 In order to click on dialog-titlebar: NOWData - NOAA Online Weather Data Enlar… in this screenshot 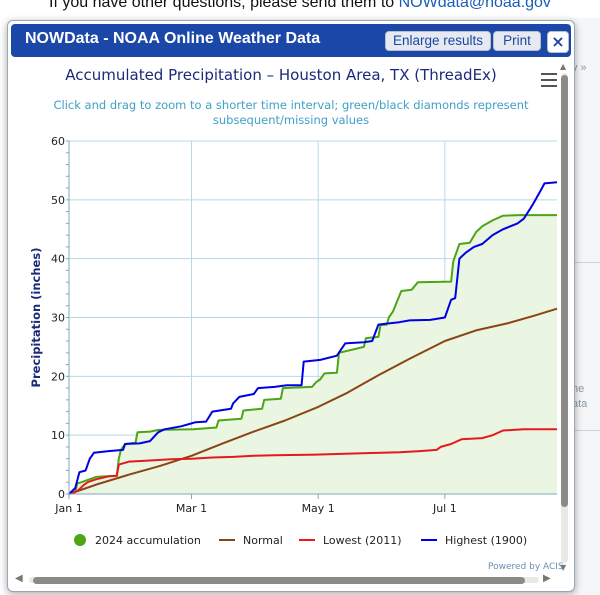, I will do `click(291, 40)`.